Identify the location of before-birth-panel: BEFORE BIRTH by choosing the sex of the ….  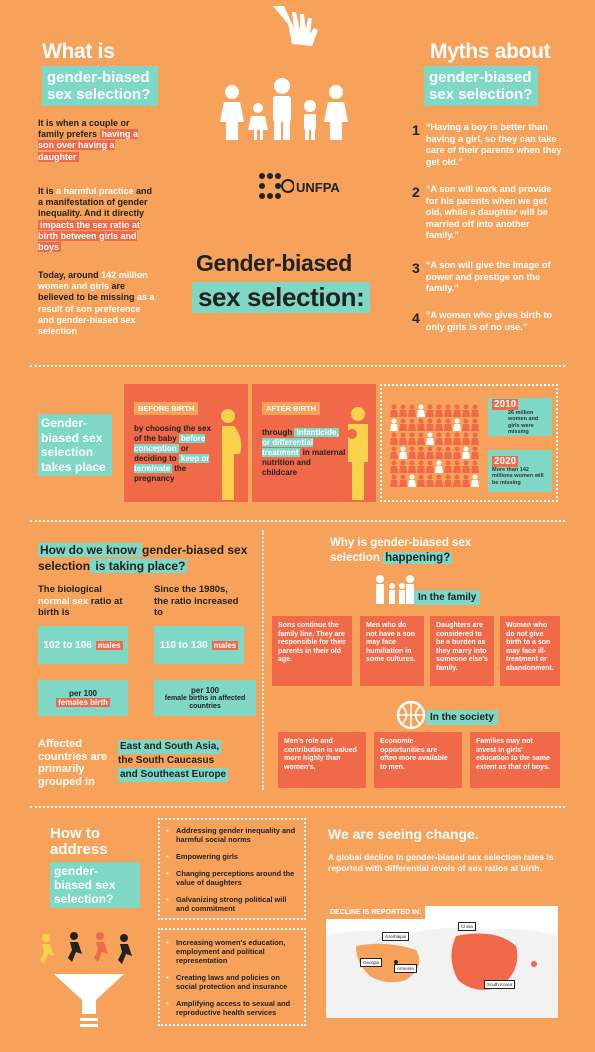
(186, 443).